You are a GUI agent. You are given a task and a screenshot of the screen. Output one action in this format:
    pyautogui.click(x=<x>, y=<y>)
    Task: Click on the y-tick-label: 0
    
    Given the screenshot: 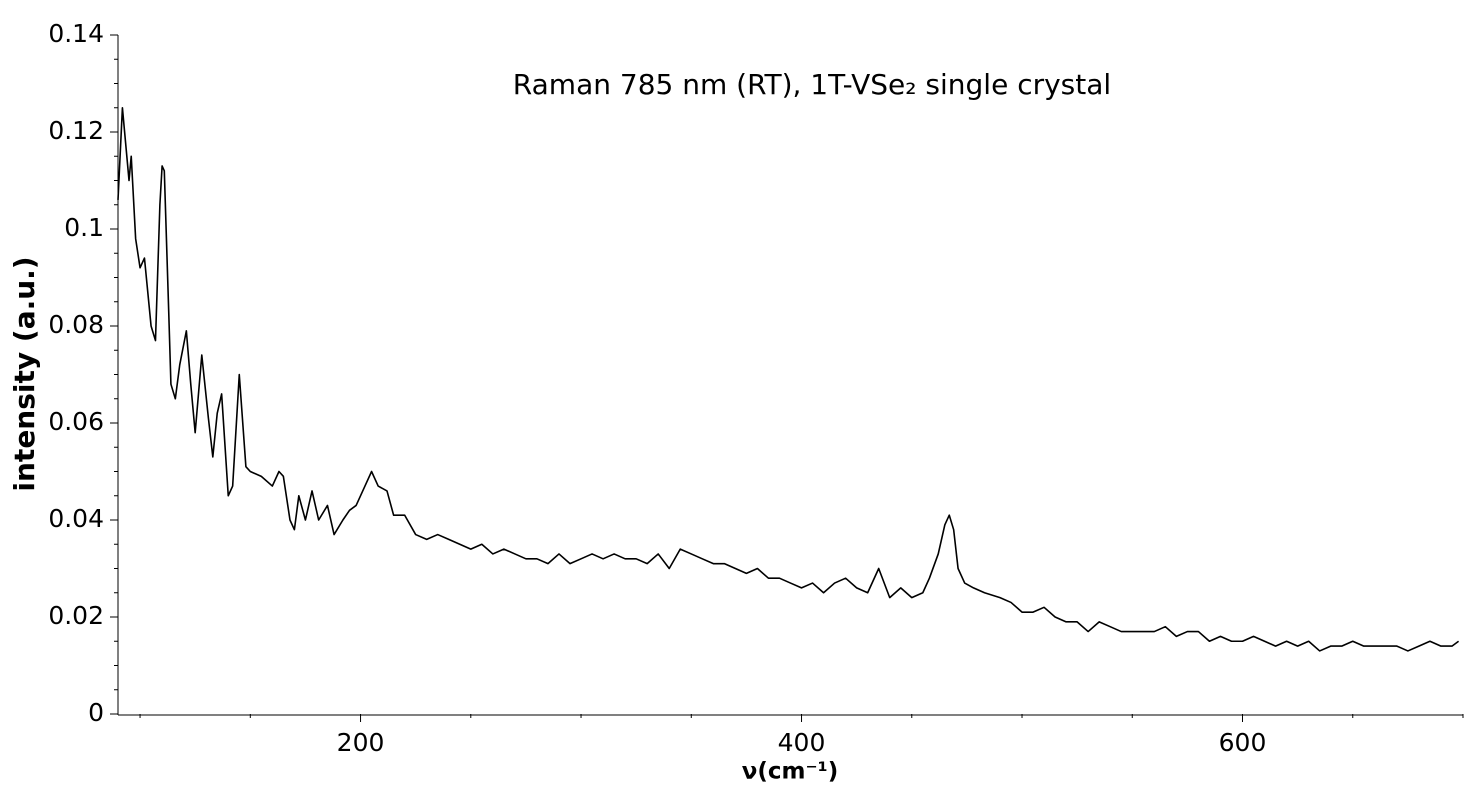 What is the action you would take?
    pyautogui.click(x=96, y=712)
    